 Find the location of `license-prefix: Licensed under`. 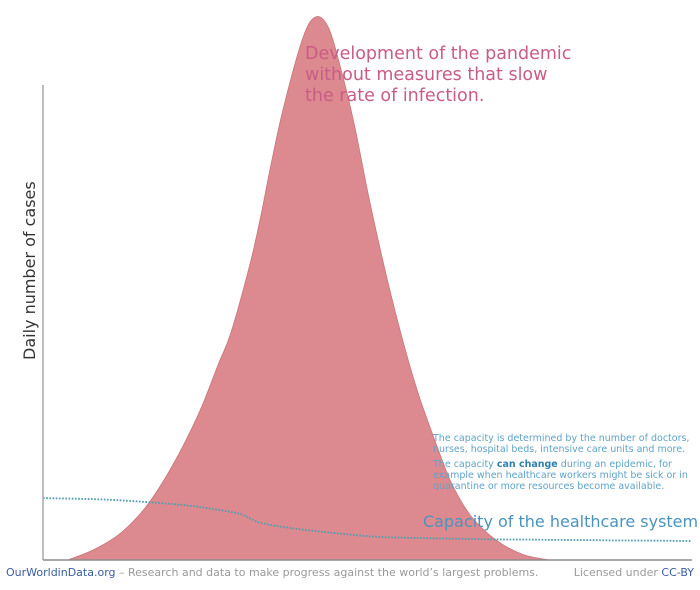

license-prefix: Licensed under is located at coordinates (617, 572).